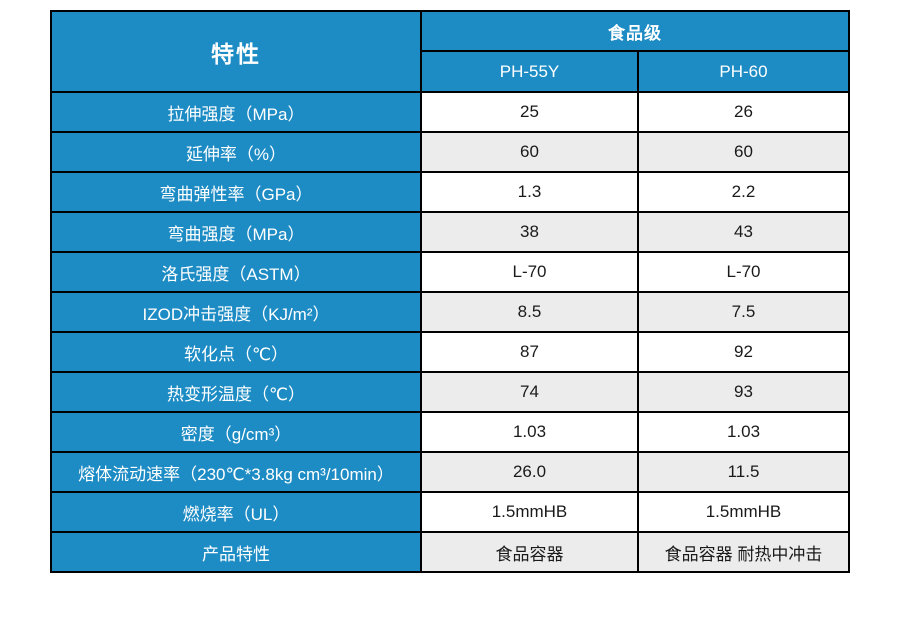 The height and width of the screenshot is (624, 900). I want to click on value-ph60: 93, so click(743, 392).